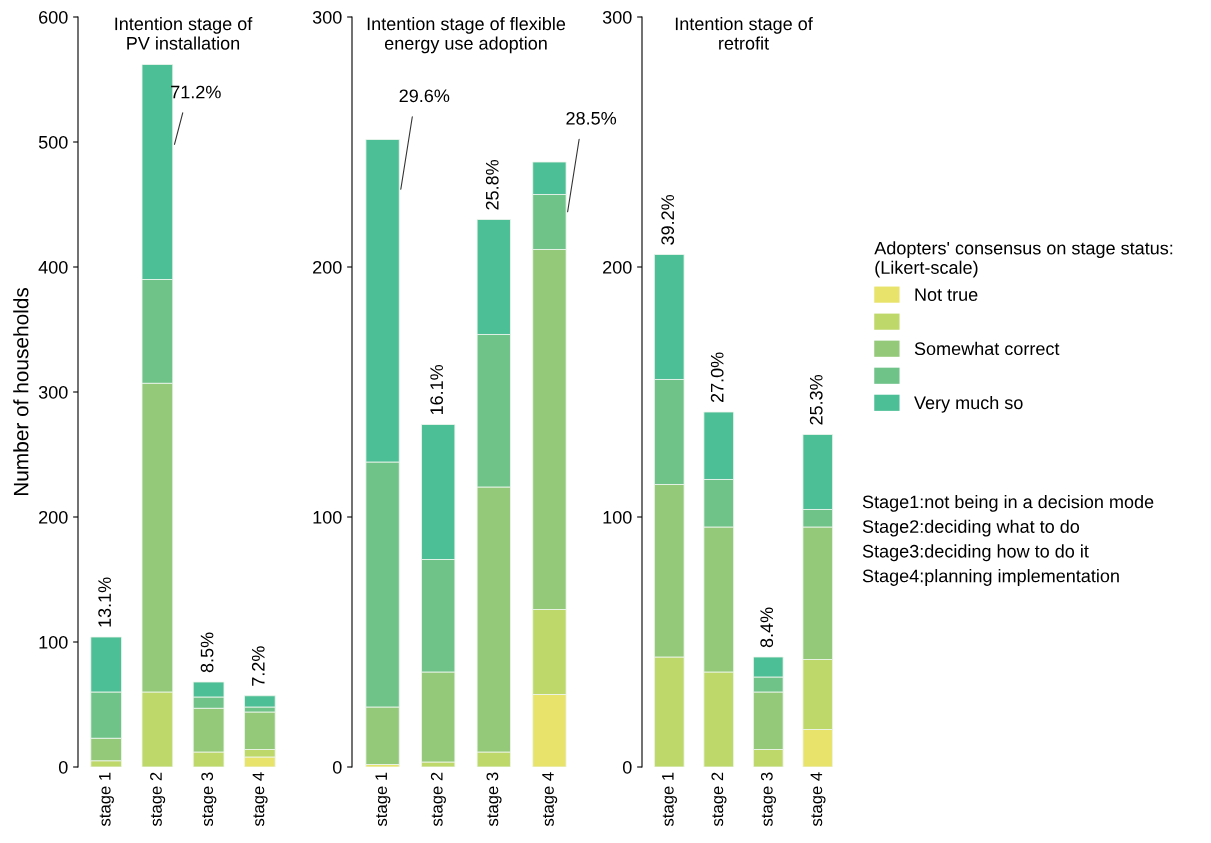 This screenshot has height=843, width=1211. What do you see at coordinates (207, 652) in the screenshot?
I see `annotation: 8.5%` at bounding box center [207, 652].